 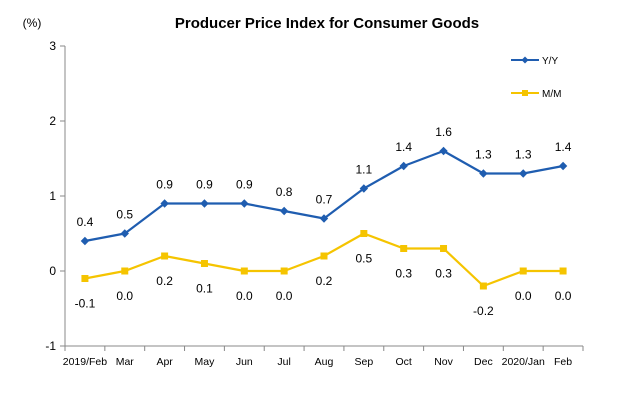 What do you see at coordinates (563, 362) in the screenshot?
I see `x-tick-label: Feb` at bounding box center [563, 362].